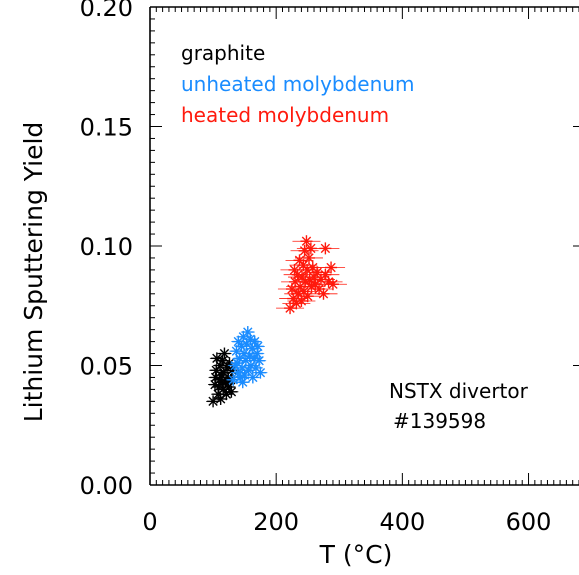 Image resolution: width=579 pixels, height=575 pixels. What do you see at coordinates (106, 247) in the screenshot?
I see `y-tick-label: 0.10` at bounding box center [106, 247].